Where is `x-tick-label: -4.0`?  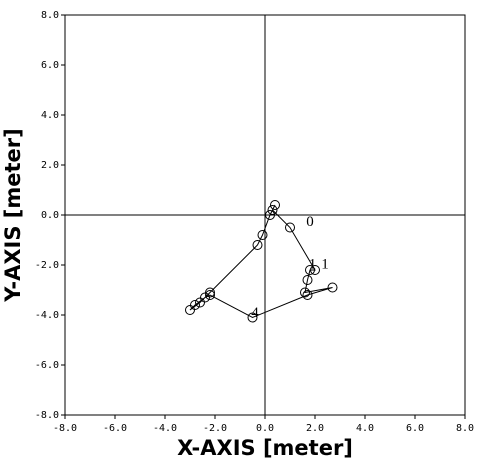 x-tick-label: -4.0 is located at coordinates (165, 428).